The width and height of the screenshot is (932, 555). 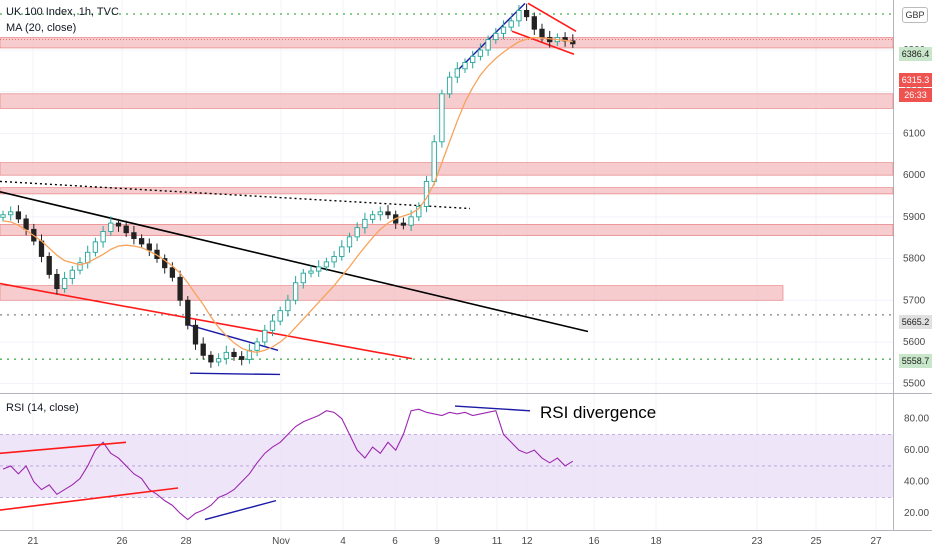 What do you see at coordinates (62, 12) in the screenshot?
I see `chart-title: UK 100 Index, 1h, TVC` at bounding box center [62, 12].